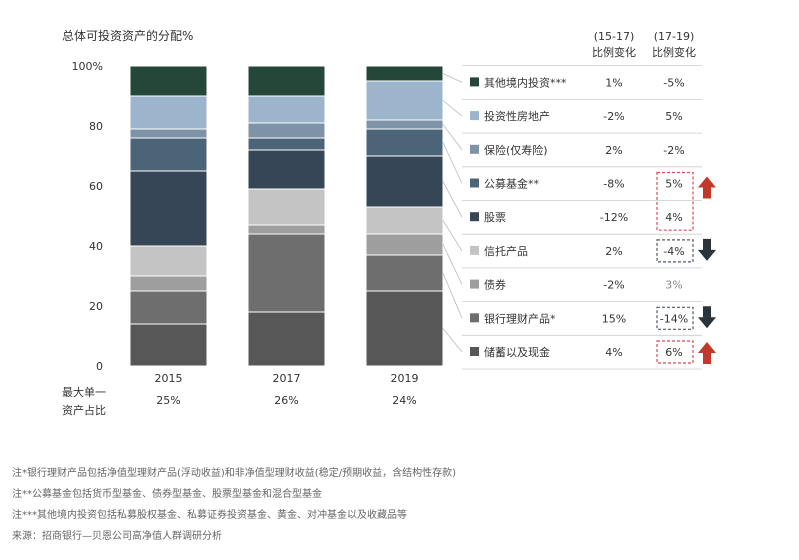 This screenshot has height=560, width=799. I want to click on change-17-19: -4%, so click(673, 251).